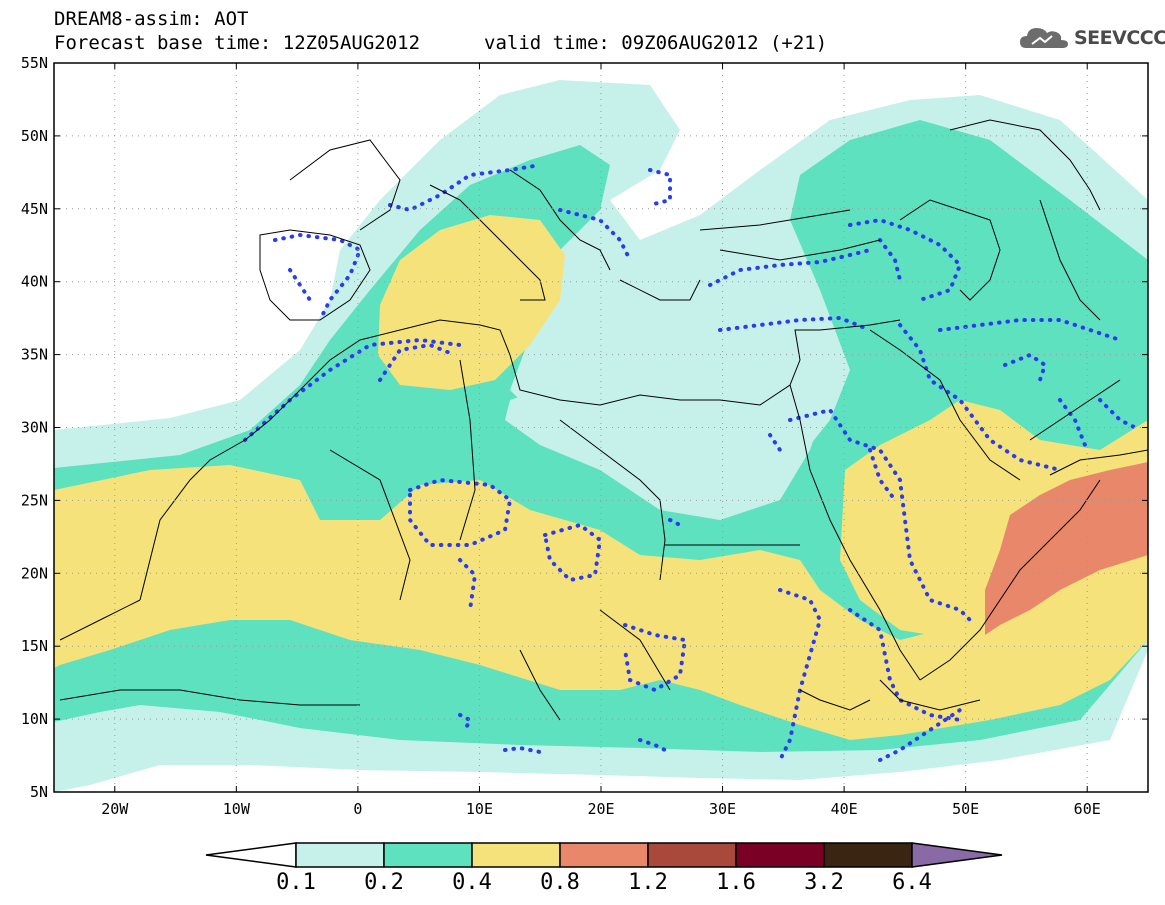  I want to click on colorbar-label: 1.6, so click(736, 882).